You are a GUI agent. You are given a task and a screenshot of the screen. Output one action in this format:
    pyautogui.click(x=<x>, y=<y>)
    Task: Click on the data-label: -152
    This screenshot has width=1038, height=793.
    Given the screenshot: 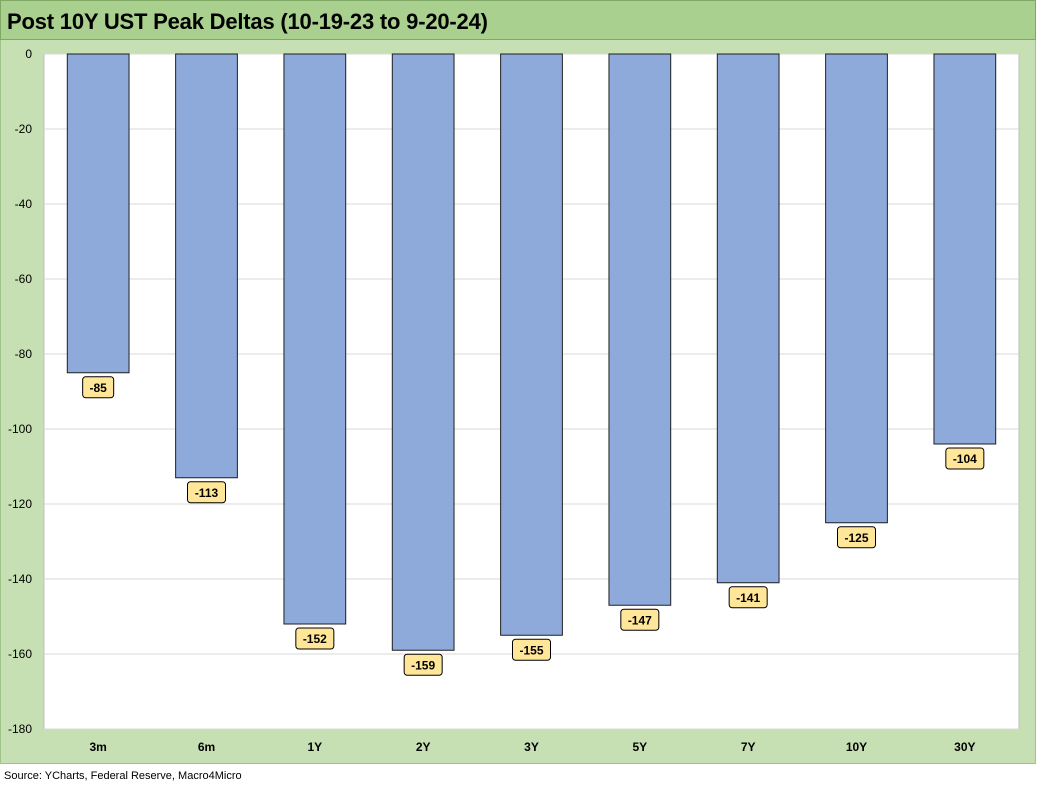 What is the action you would take?
    pyautogui.click(x=315, y=639)
    